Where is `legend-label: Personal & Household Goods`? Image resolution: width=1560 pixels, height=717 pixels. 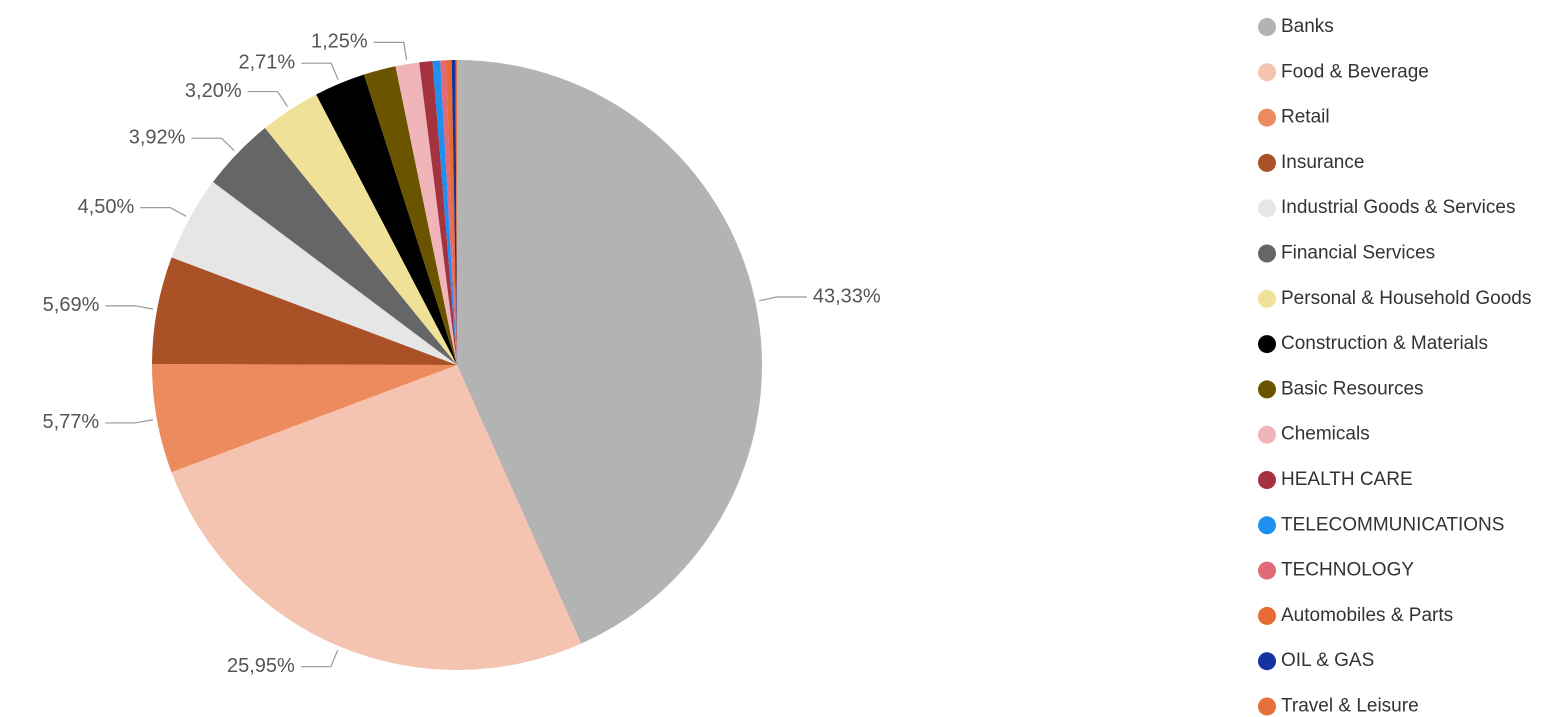
legend-label: Personal & Household Goods is located at coordinates (1406, 298).